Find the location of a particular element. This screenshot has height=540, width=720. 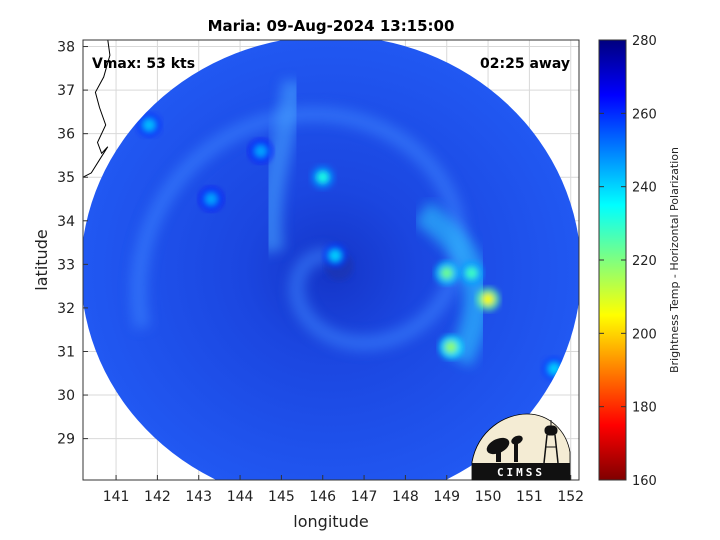

colorbar-tick-label: 180 is located at coordinates (644, 408).